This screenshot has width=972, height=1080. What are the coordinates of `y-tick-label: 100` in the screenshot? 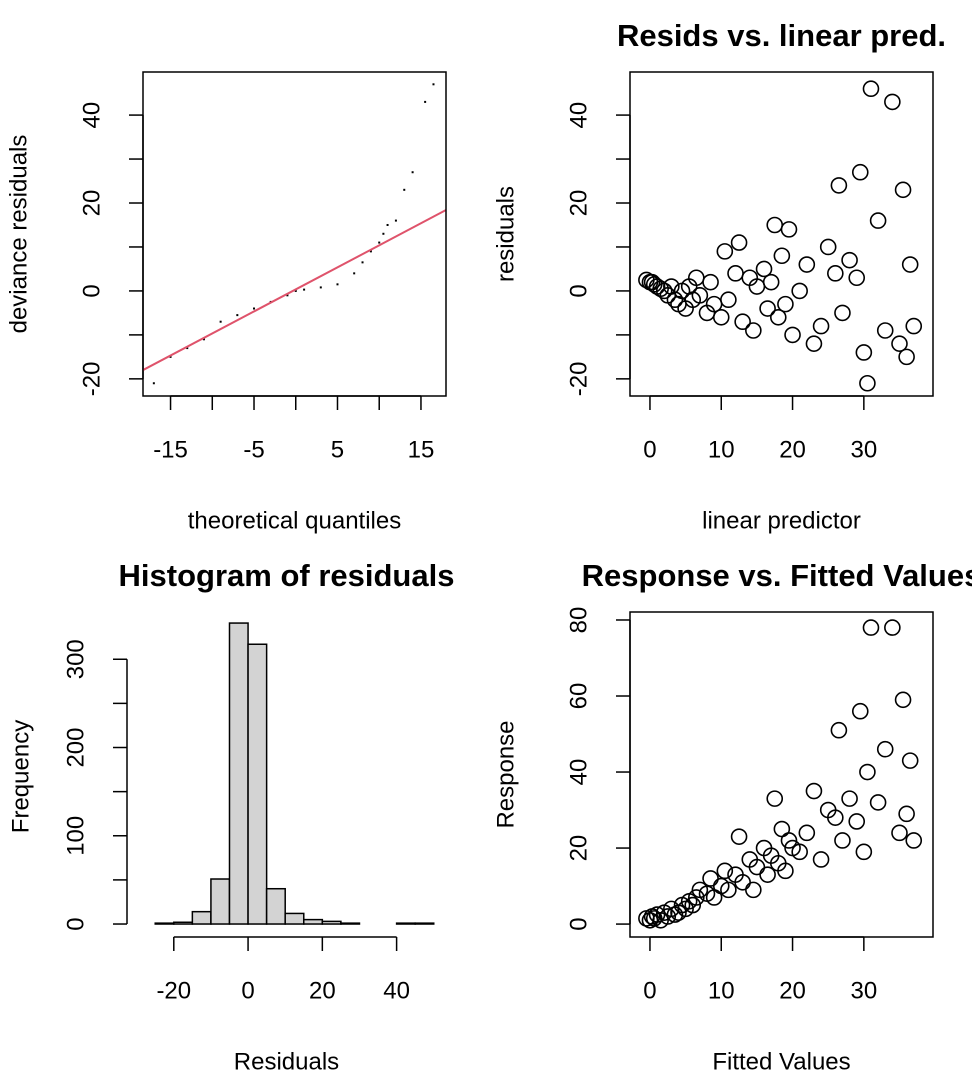 It's located at (75, 836).